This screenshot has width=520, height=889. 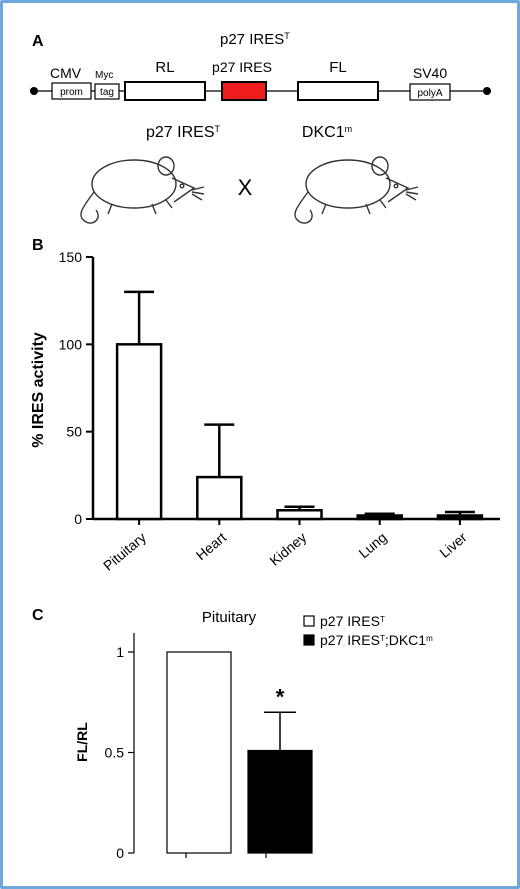 I want to click on p27-ires-box, so click(x=244, y=91).